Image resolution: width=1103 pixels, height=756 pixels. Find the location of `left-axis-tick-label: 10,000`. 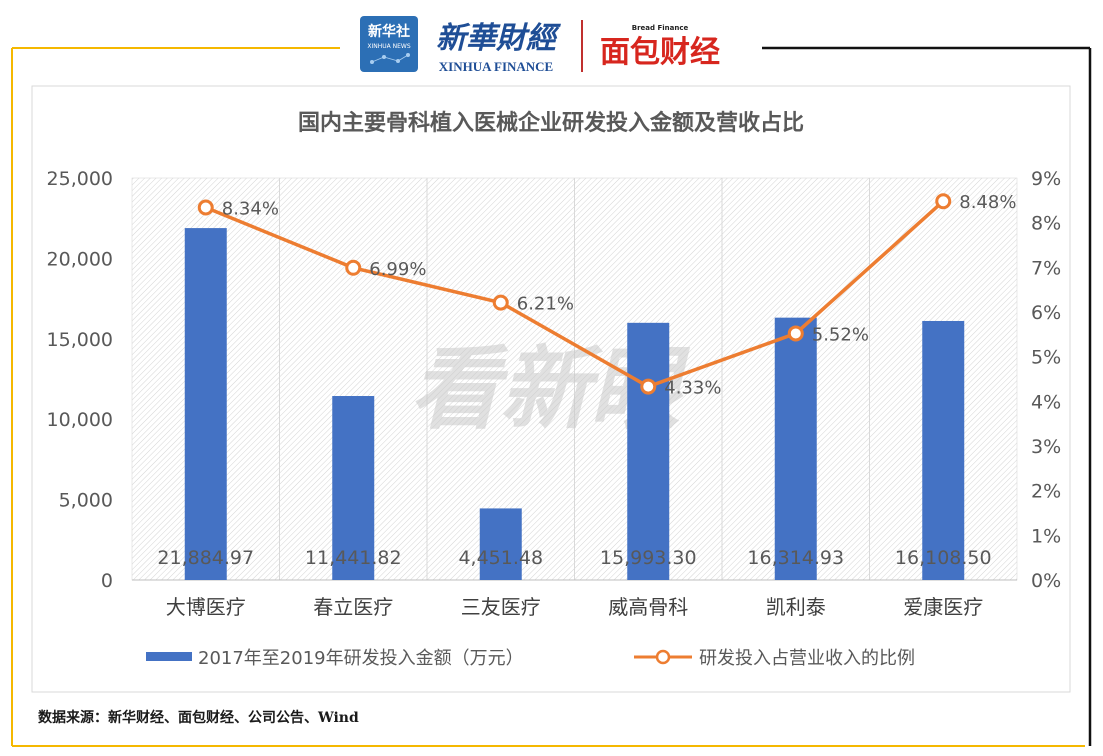

left-axis-tick-label: 10,000 is located at coordinates (80, 420).